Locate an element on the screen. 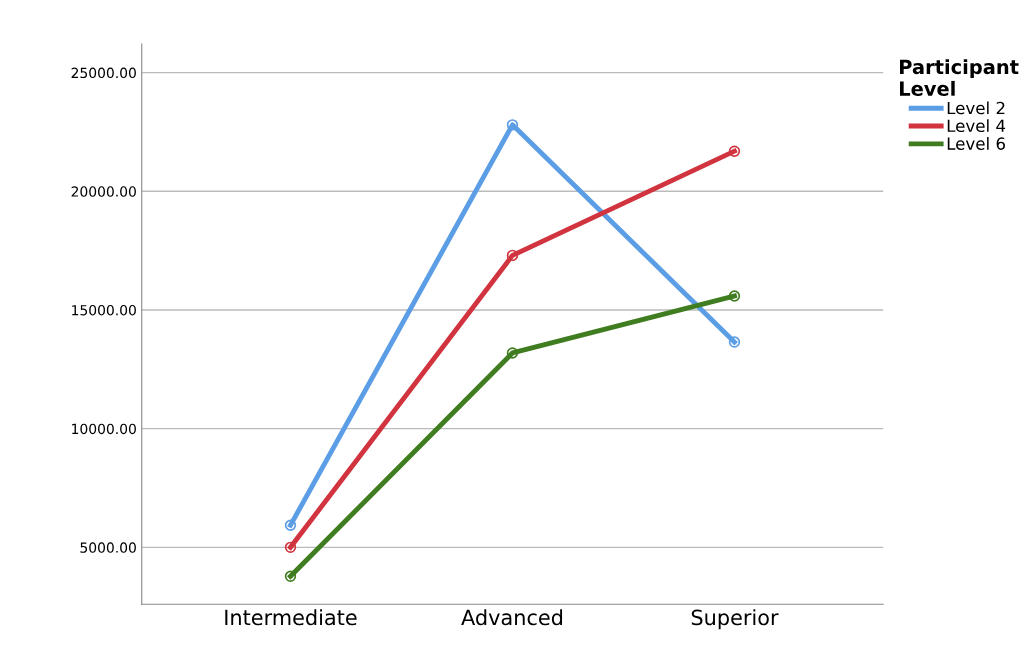 The width and height of the screenshot is (1027, 659). legend-label: Level 4 is located at coordinates (976, 126).